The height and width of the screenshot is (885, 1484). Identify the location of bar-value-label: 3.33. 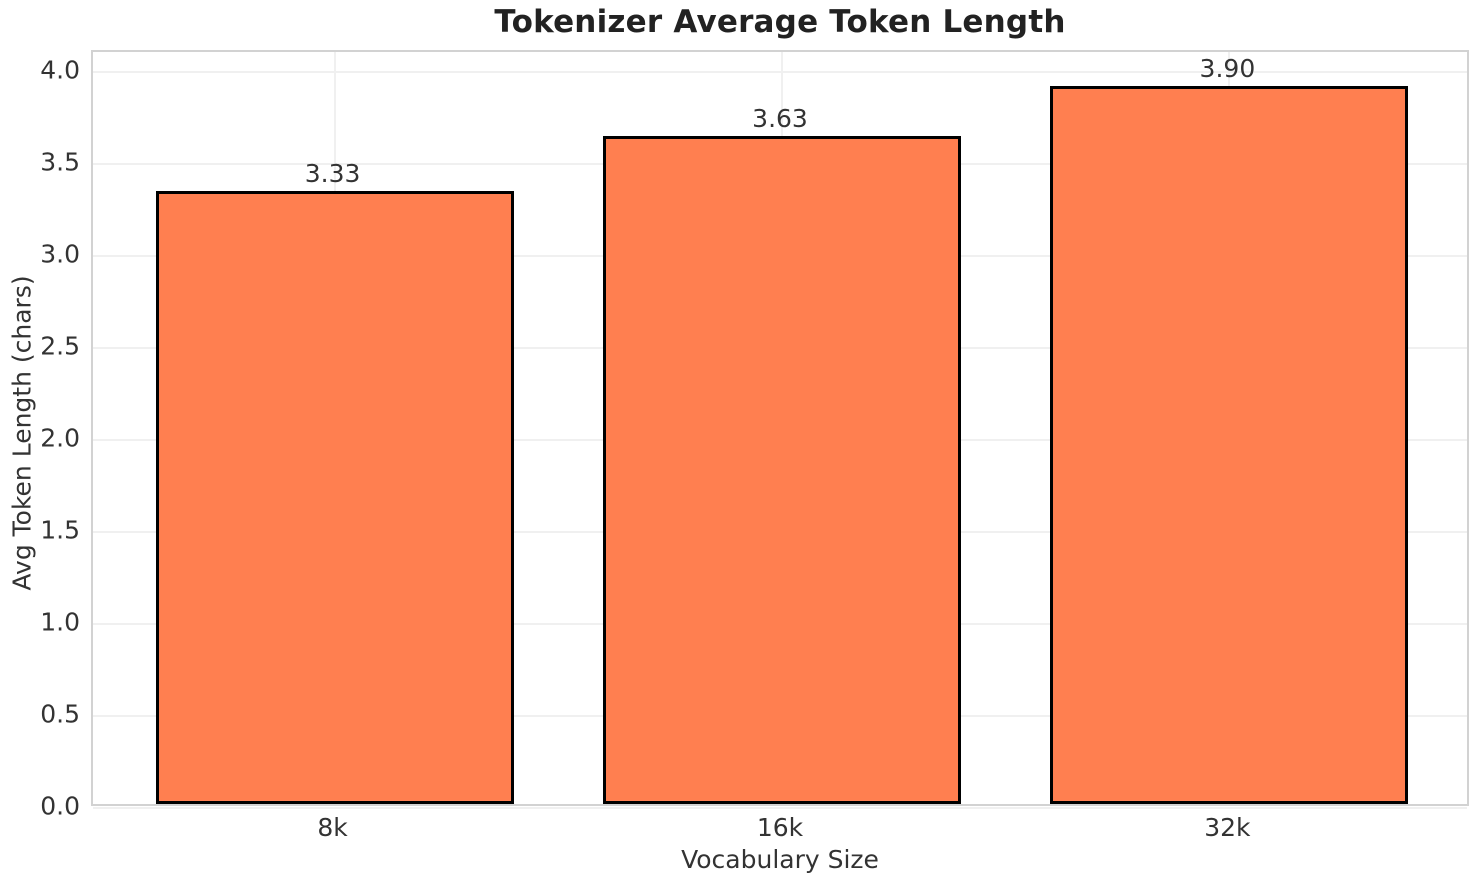
(332, 174).